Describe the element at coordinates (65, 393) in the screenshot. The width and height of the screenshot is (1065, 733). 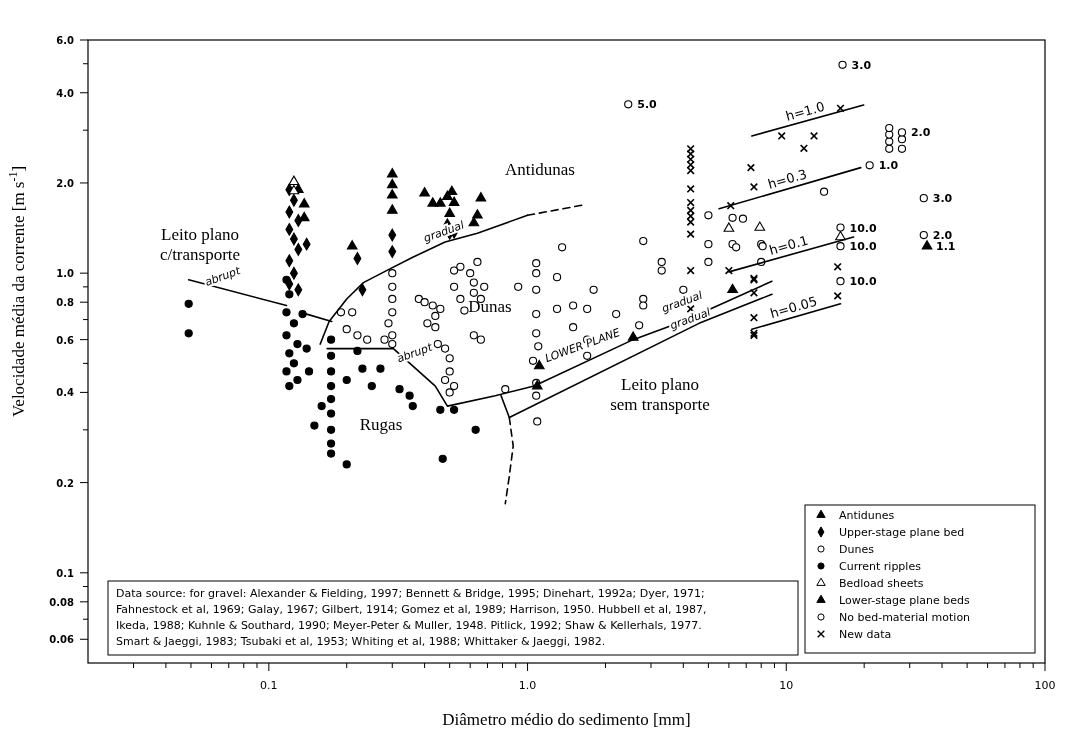
I see `y-tick-label: 0.4` at that location.